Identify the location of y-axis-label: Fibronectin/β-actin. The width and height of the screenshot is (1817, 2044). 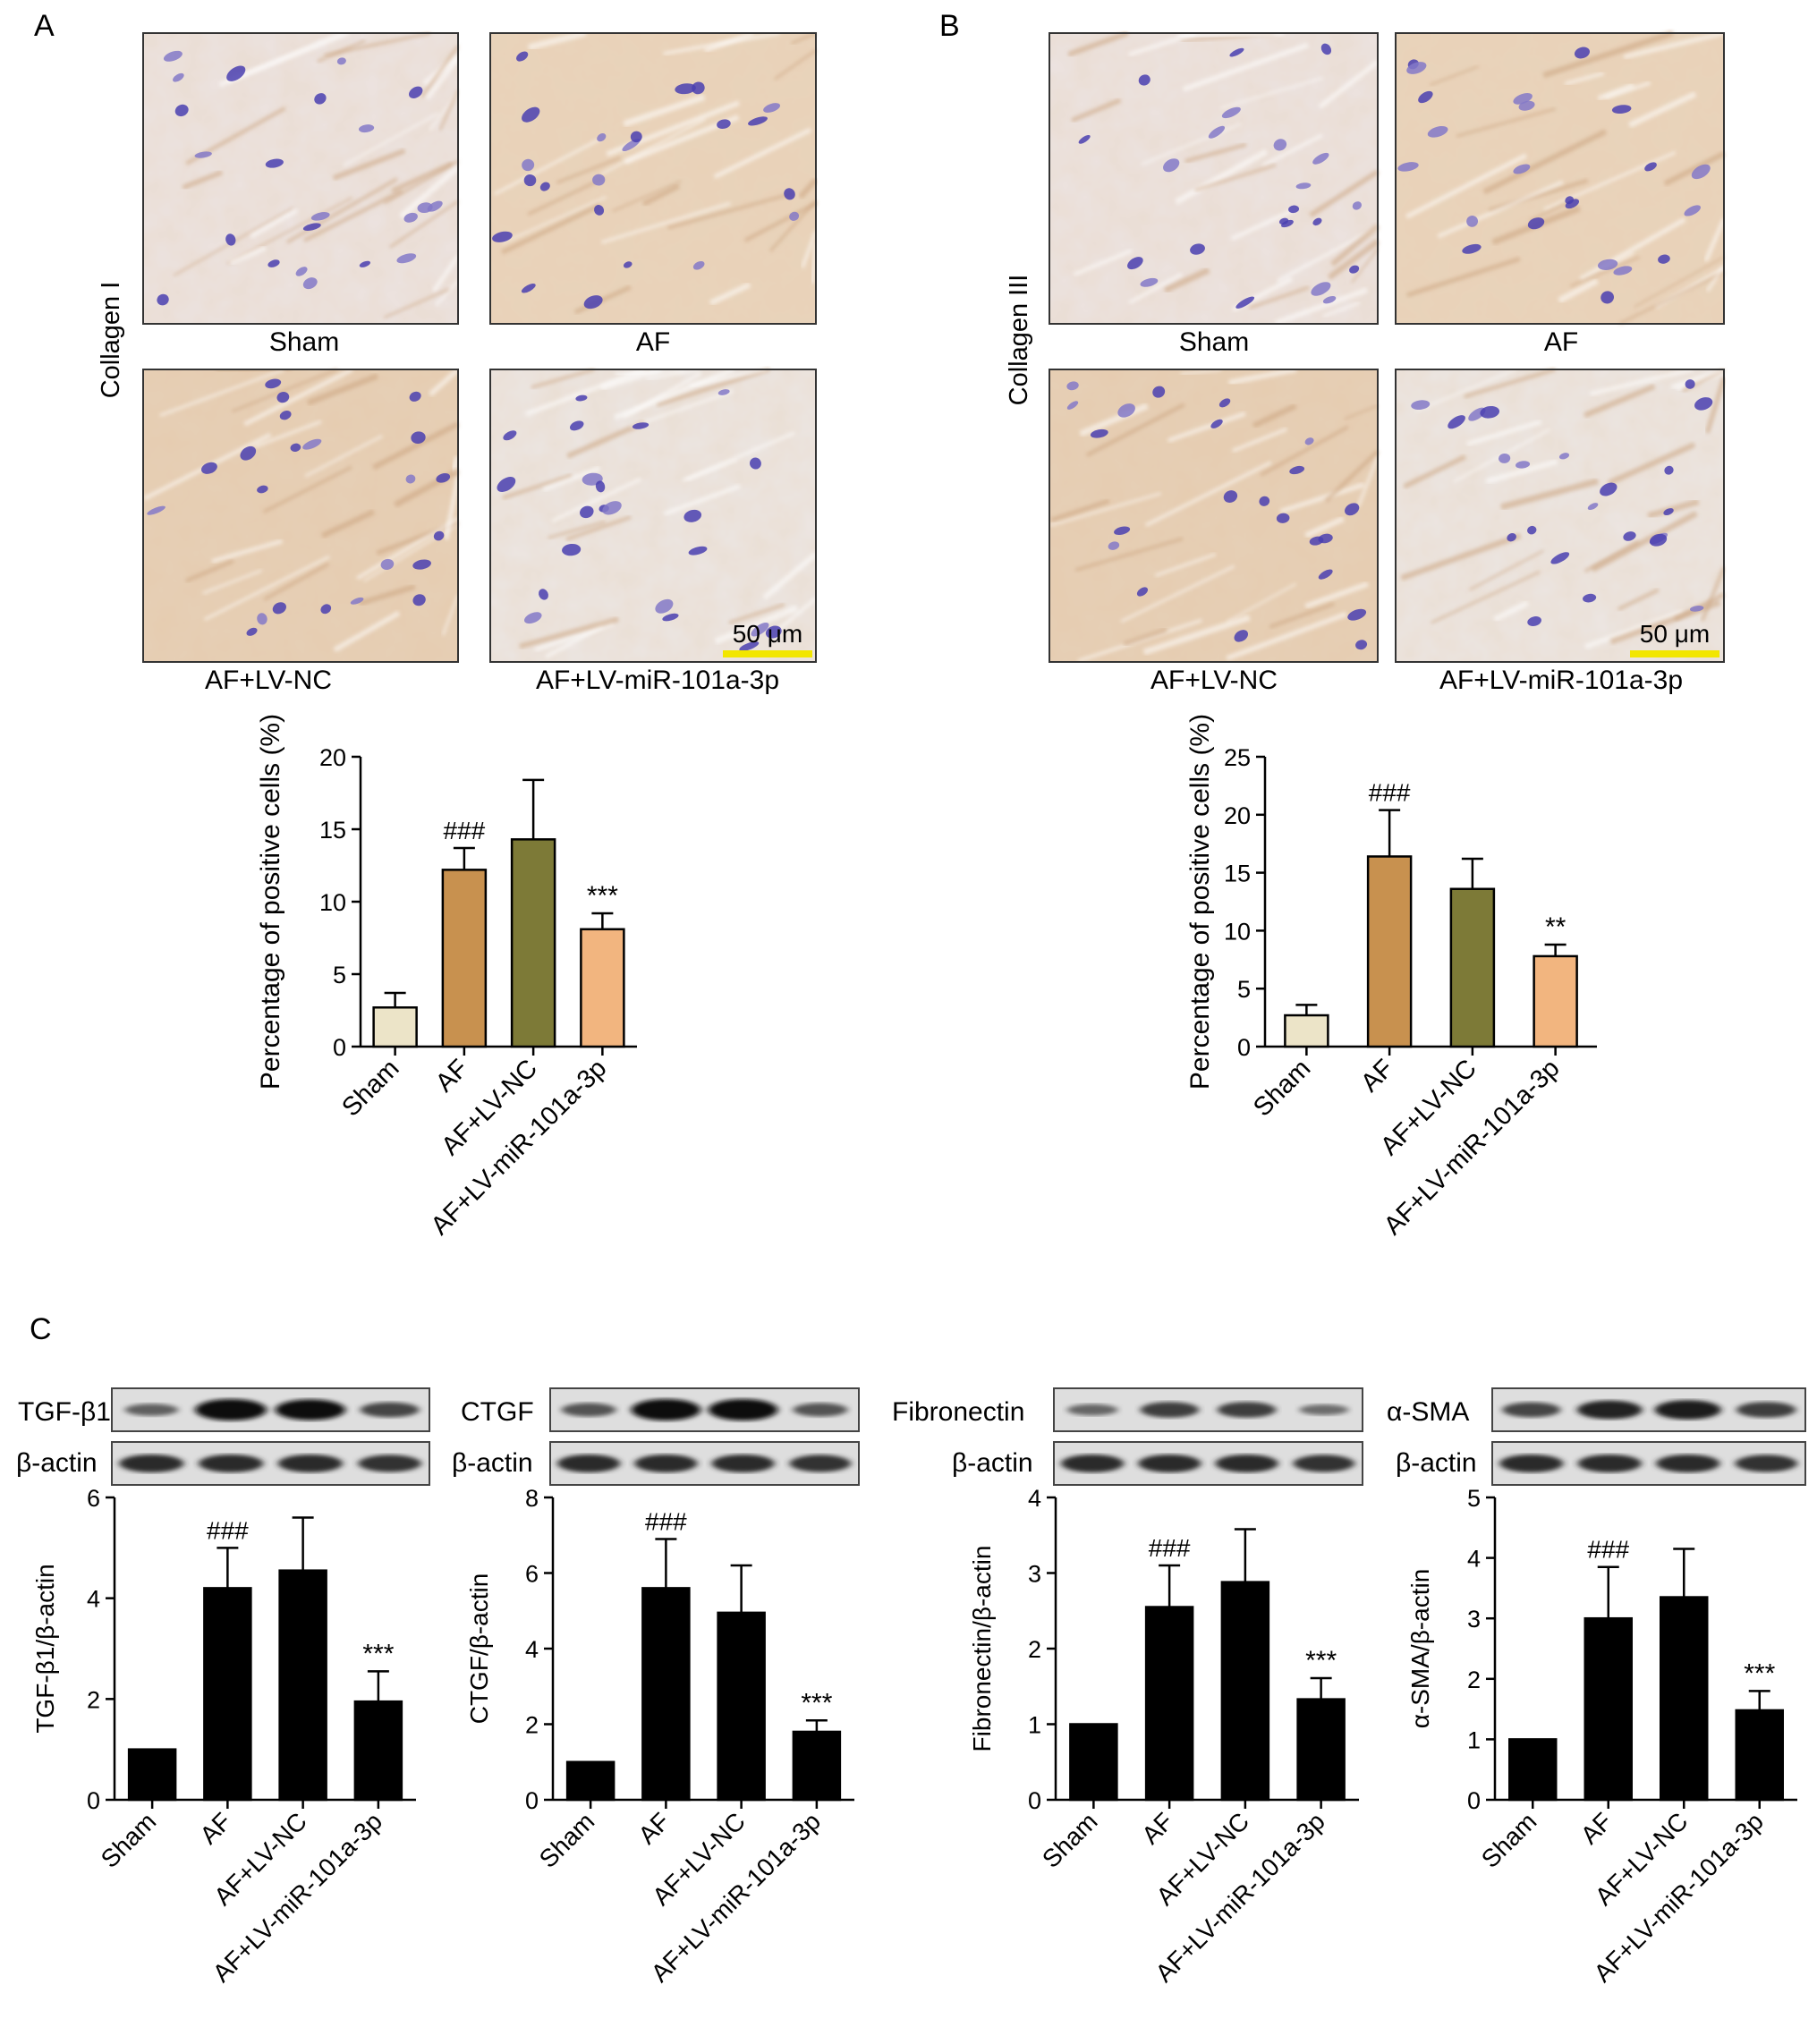
(982, 1649).